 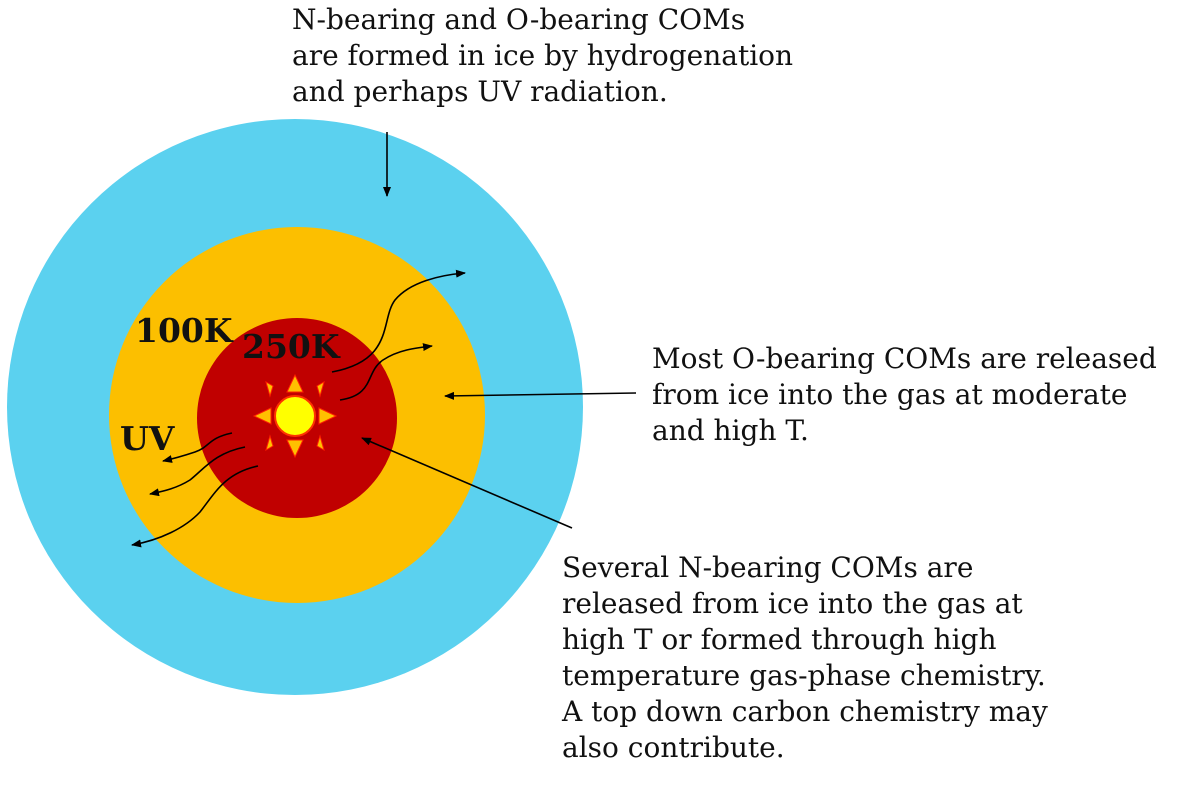 What do you see at coordinates (499, 330) in the screenshot?
I see `pointer-arrows` at bounding box center [499, 330].